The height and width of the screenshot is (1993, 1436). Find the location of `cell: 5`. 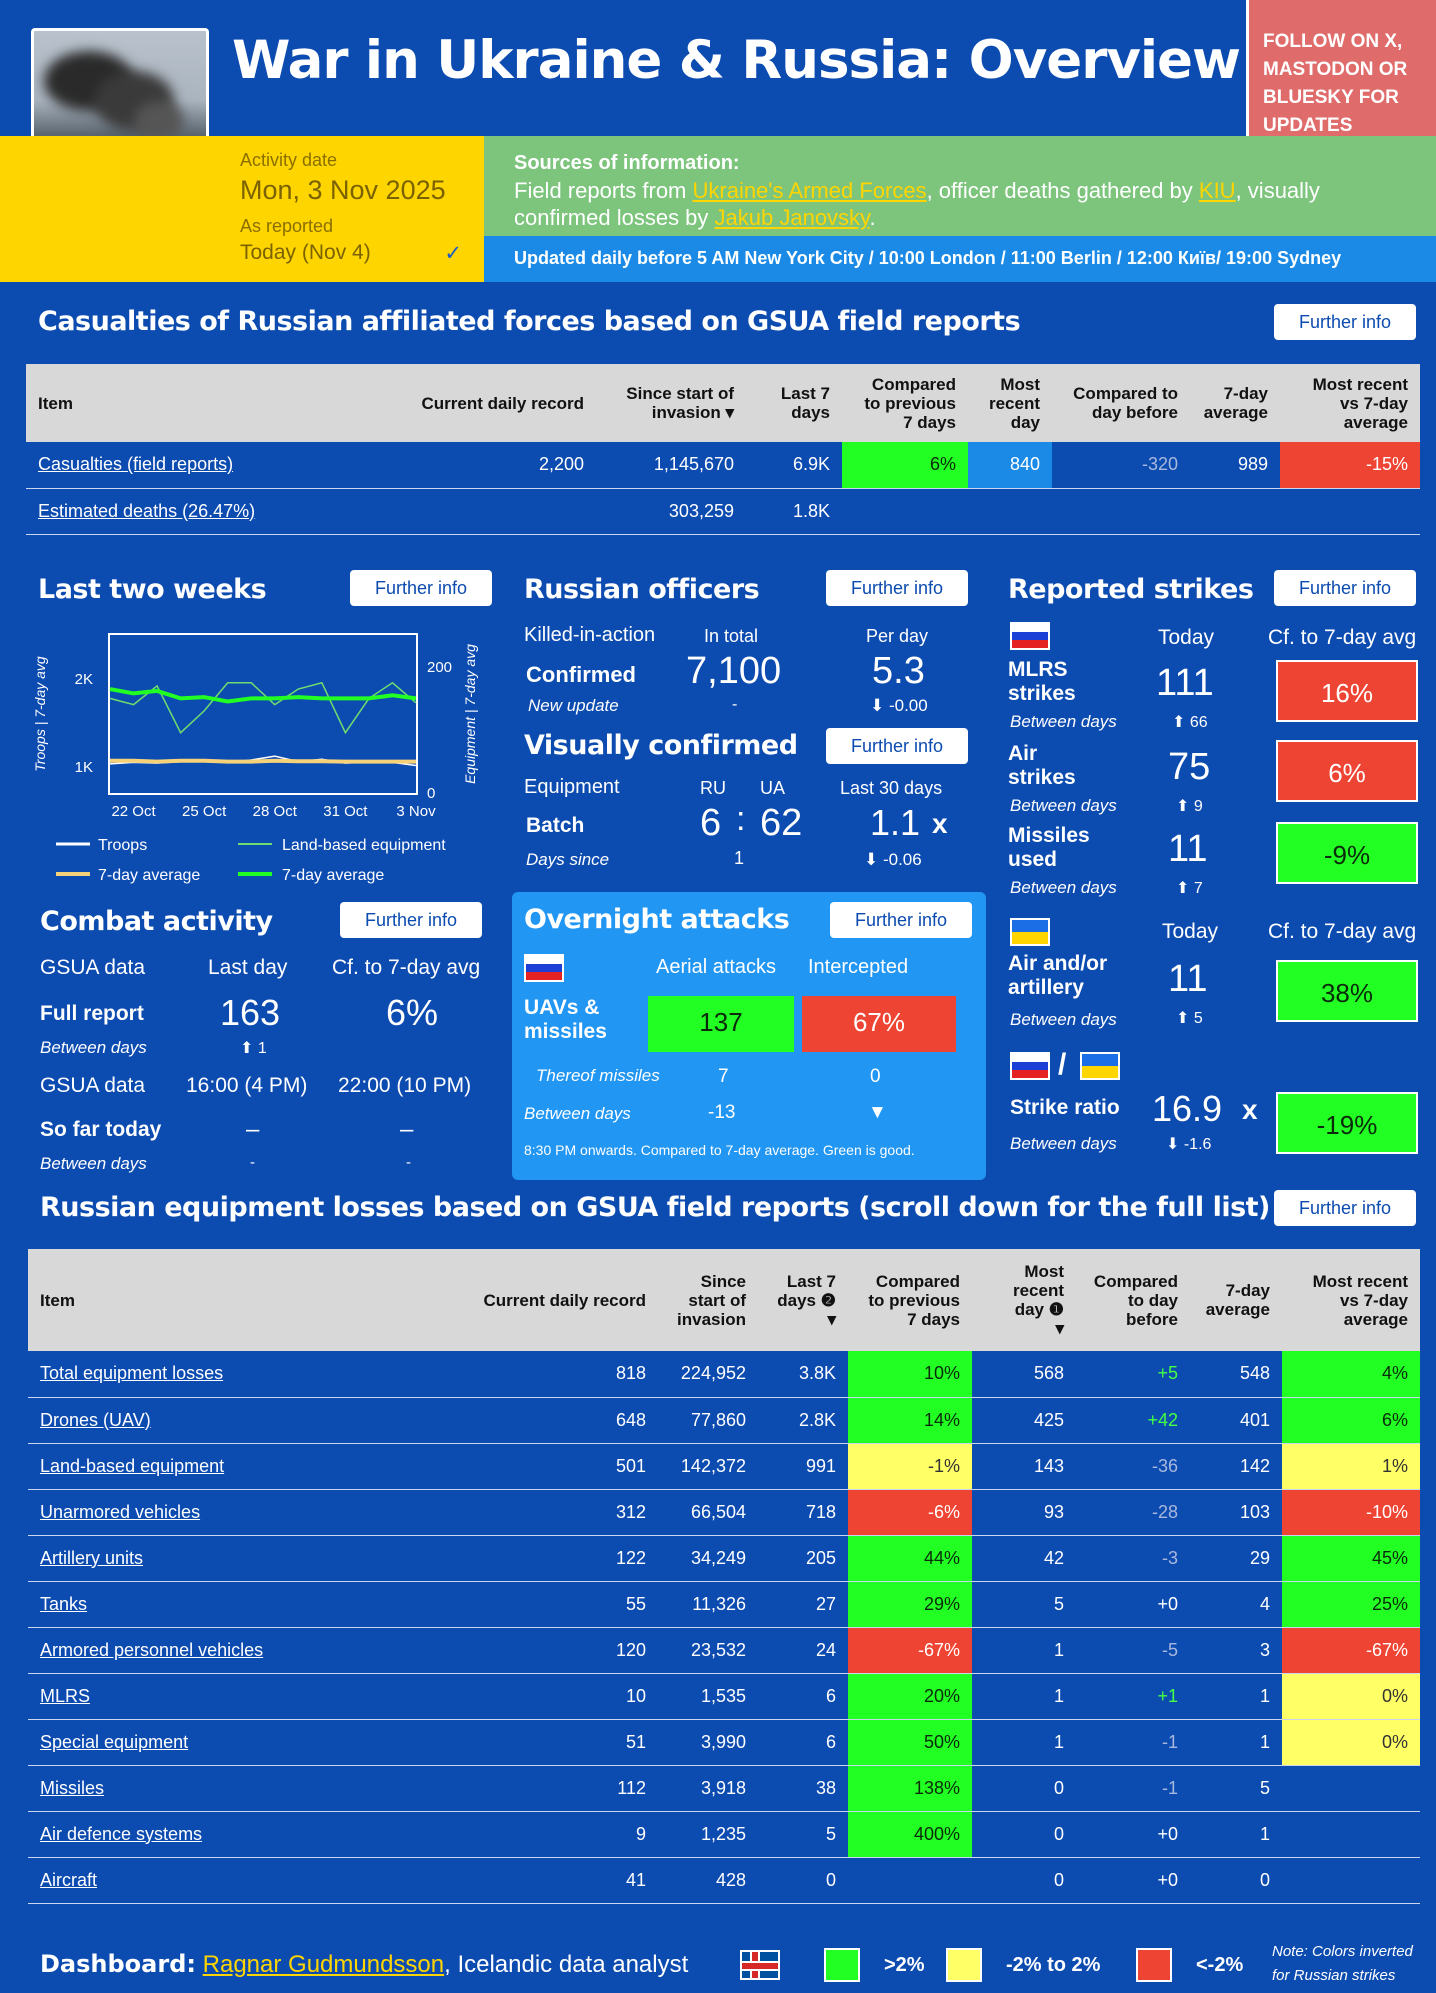

cell: 5 is located at coordinates (803, 1834).